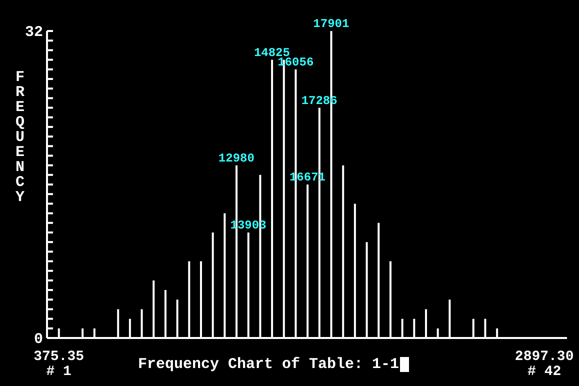 This screenshot has height=386, width=579. What do you see at coordinates (38, 339) in the screenshot?
I see `y-tick-label: 0` at bounding box center [38, 339].